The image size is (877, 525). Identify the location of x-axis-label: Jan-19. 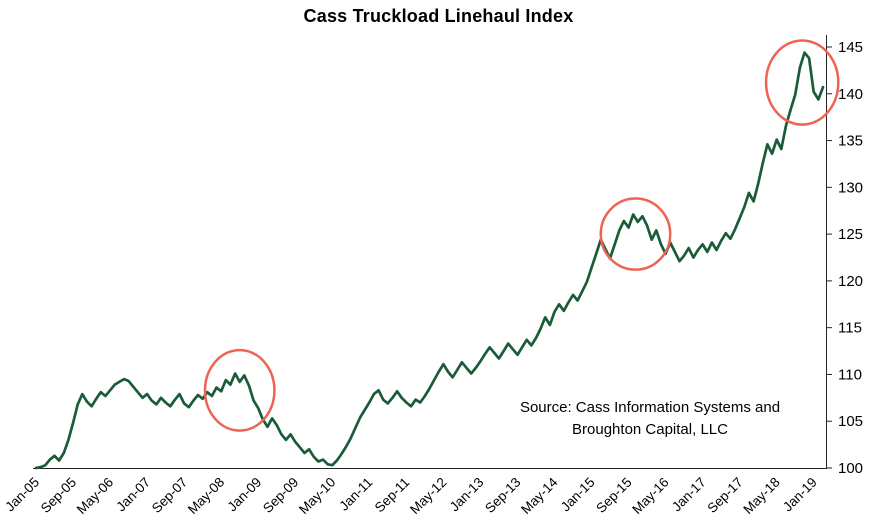
(800, 495).